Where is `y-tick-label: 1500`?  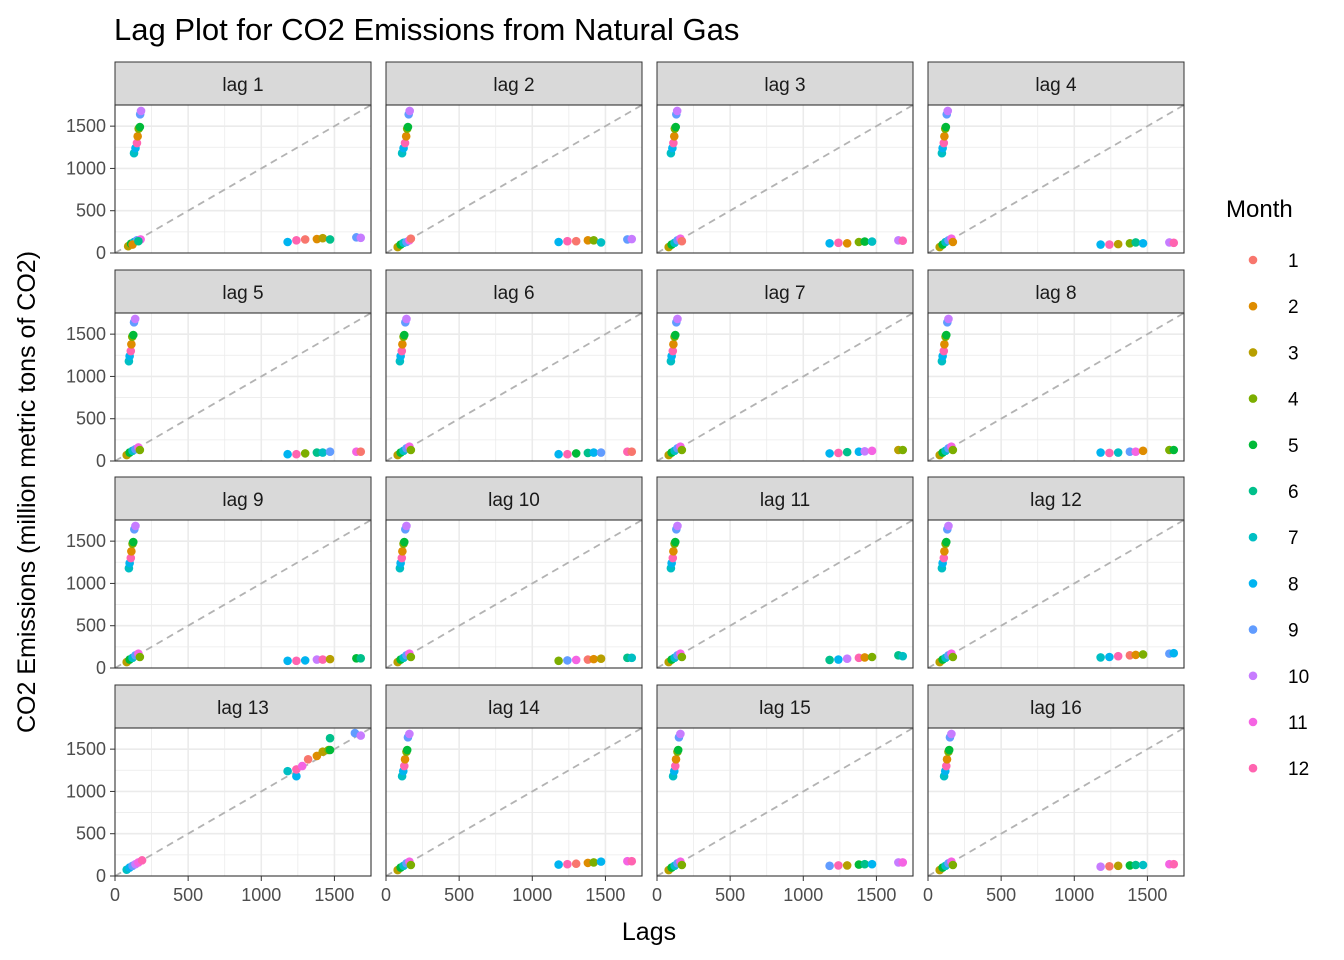
y-tick-label: 1500 is located at coordinates (86, 541).